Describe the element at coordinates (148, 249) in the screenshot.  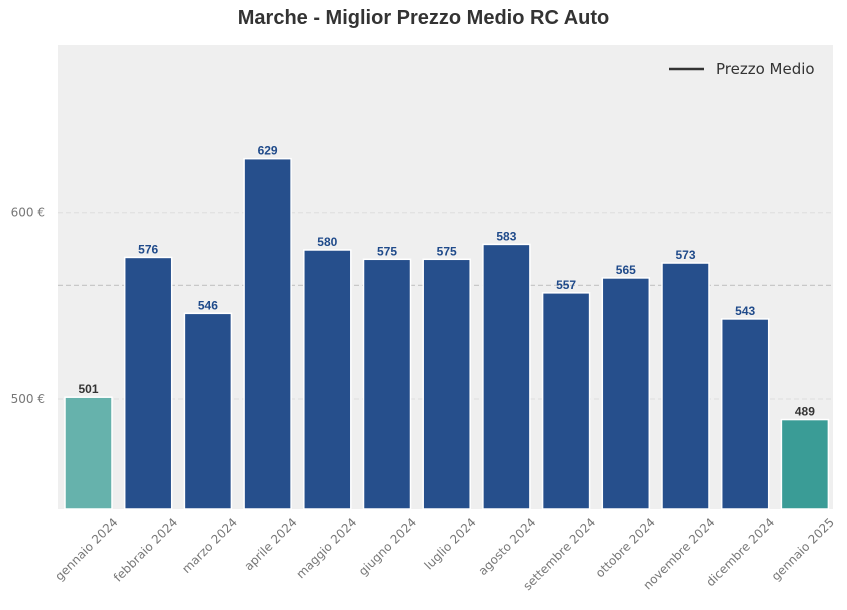
I see `bar-value-label: 576` at that location.